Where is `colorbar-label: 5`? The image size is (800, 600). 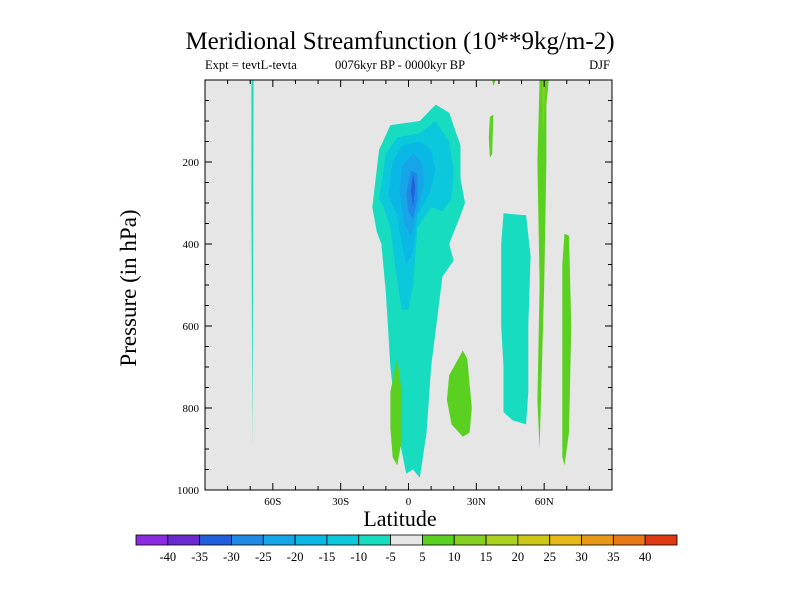
colorbar-label: 5 is located at coordinates (422, 557).